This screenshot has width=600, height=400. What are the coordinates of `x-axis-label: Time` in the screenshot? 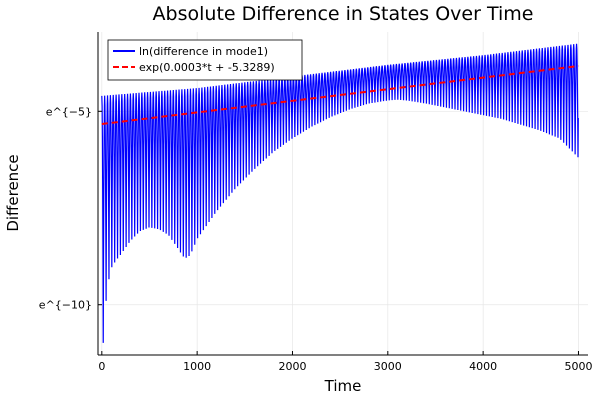 It's located at (343, 386).